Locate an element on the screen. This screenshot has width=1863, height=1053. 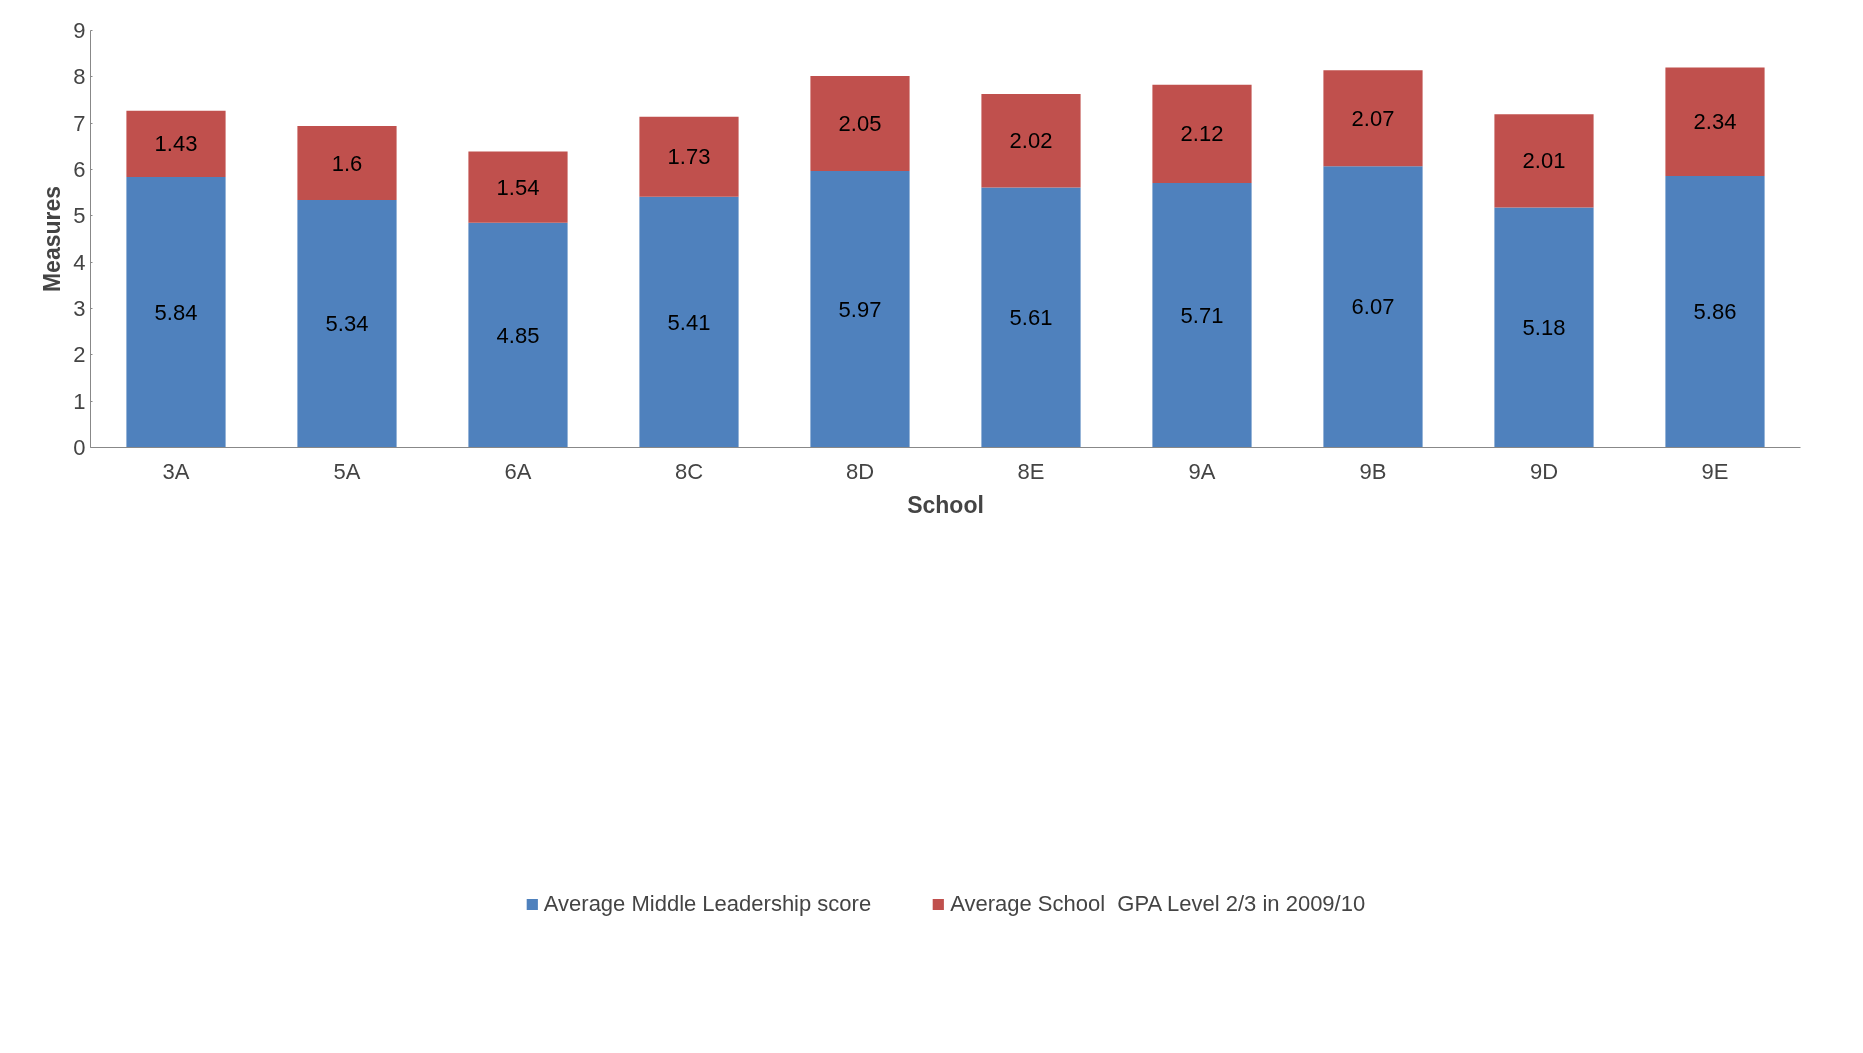
data-label: 1.73 is located at coordinates (689, 157).